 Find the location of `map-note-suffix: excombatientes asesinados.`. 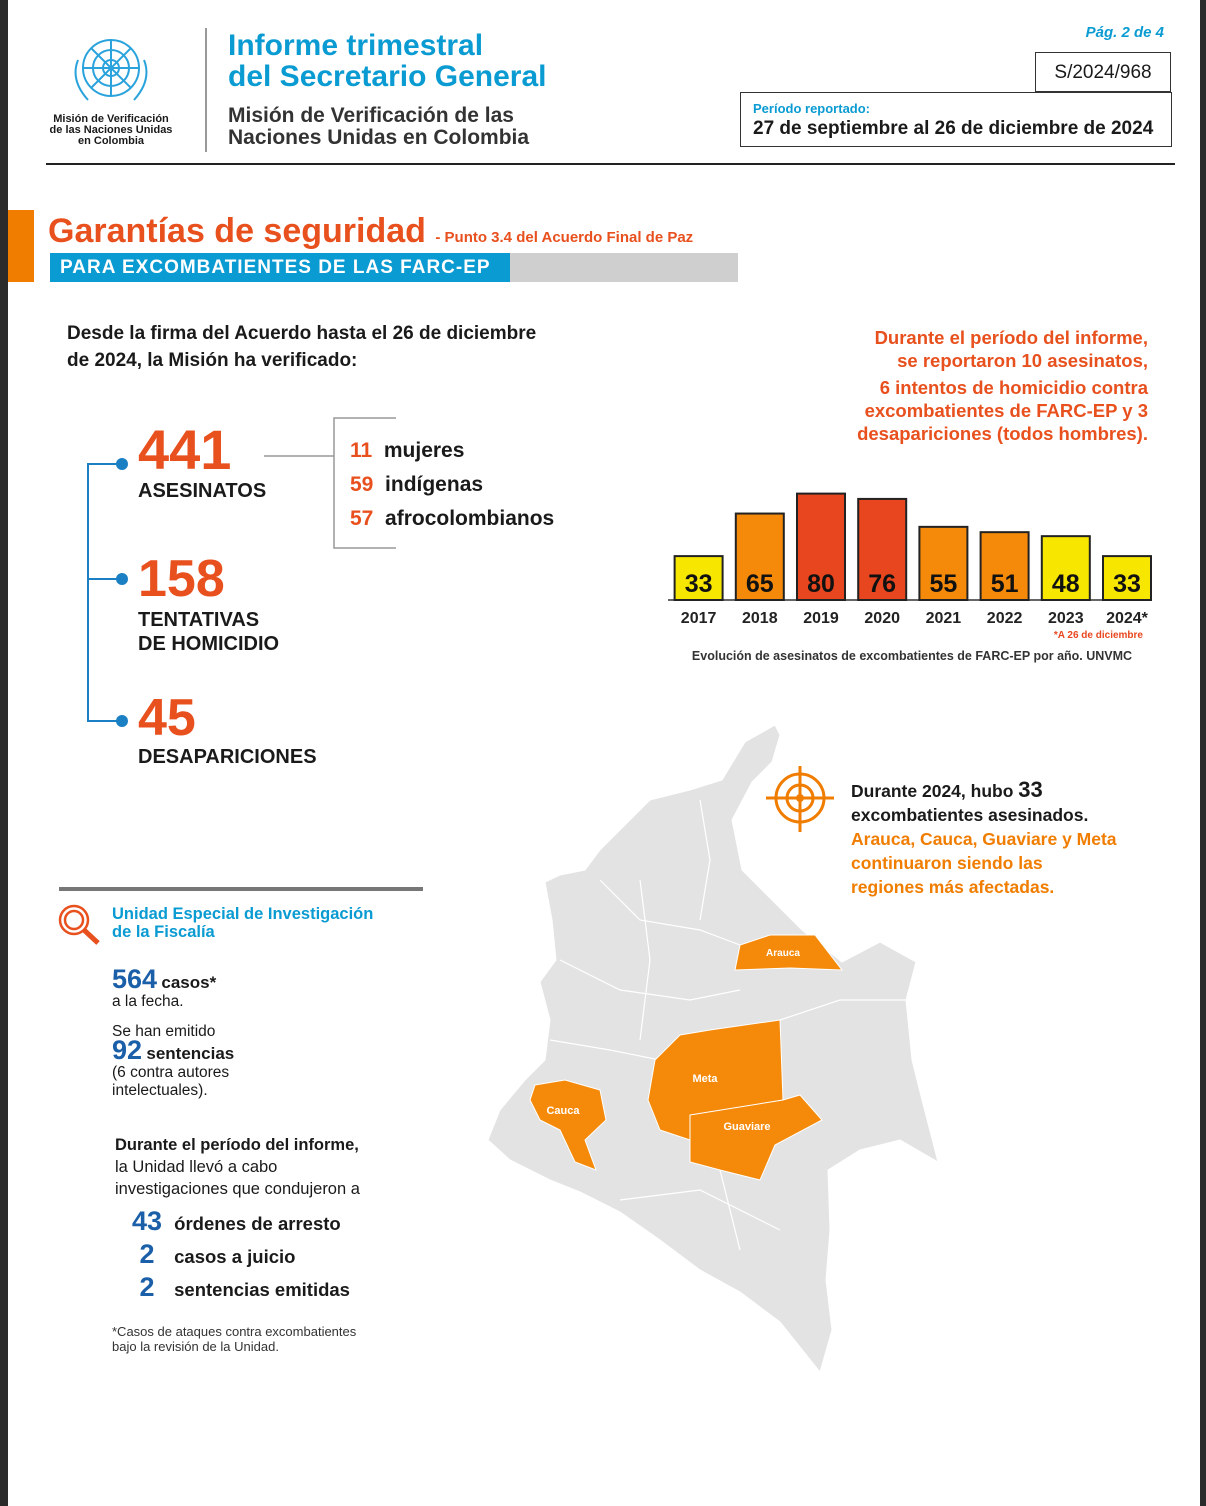

map-note-suffix: excombatientes asesinados. is located at coordinates (970, 815).